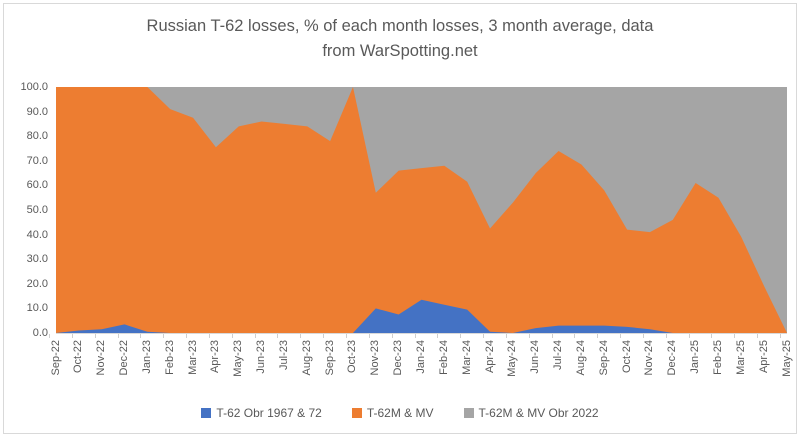 This screenshot has height=437, width=800. What do you see at coordinates (672, 358) in the screenshot?
I see `x-axis-label: Dec-24` at bounding box center [672, 358].